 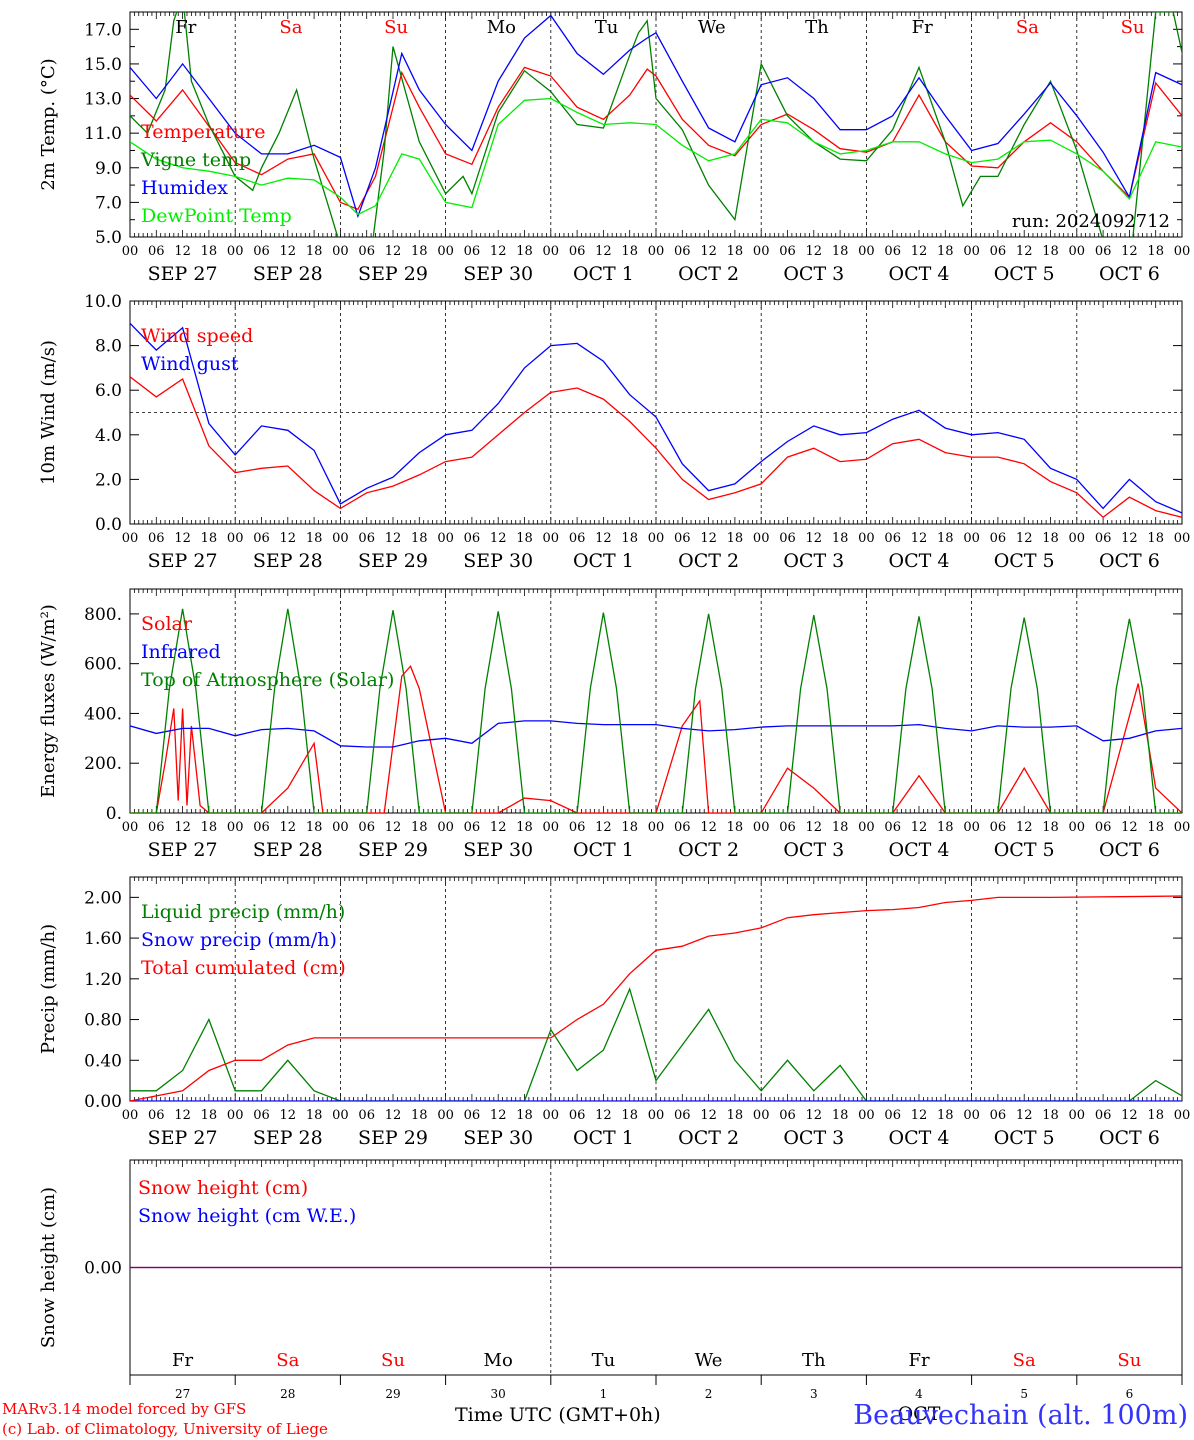 What do you see at coordinates (203, 132) in the screenshot?
I see `legend-temperature: Temperature` at bounding box center [203, 132].